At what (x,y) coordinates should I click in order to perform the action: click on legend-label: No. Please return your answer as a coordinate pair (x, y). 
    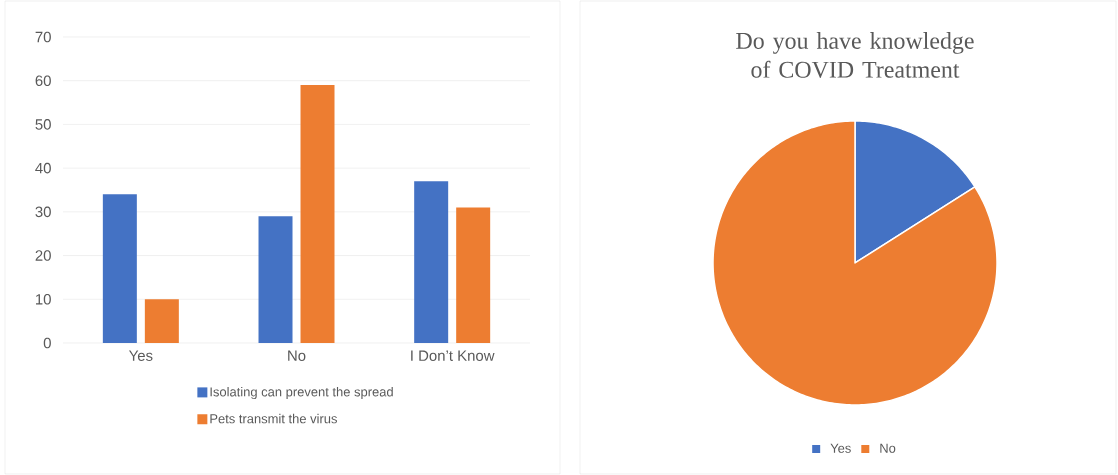
    Looking at the image, I should click on (888, 448).